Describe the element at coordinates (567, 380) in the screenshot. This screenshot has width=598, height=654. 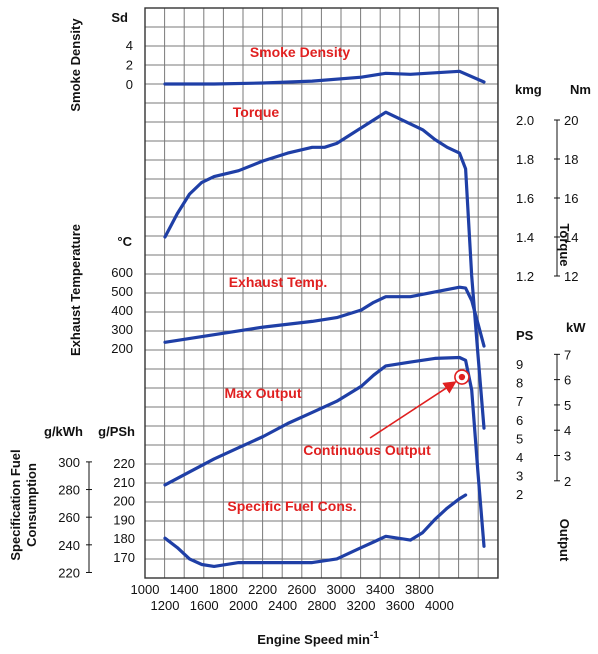
I see `output-kw-tick-label: 6` at that location.